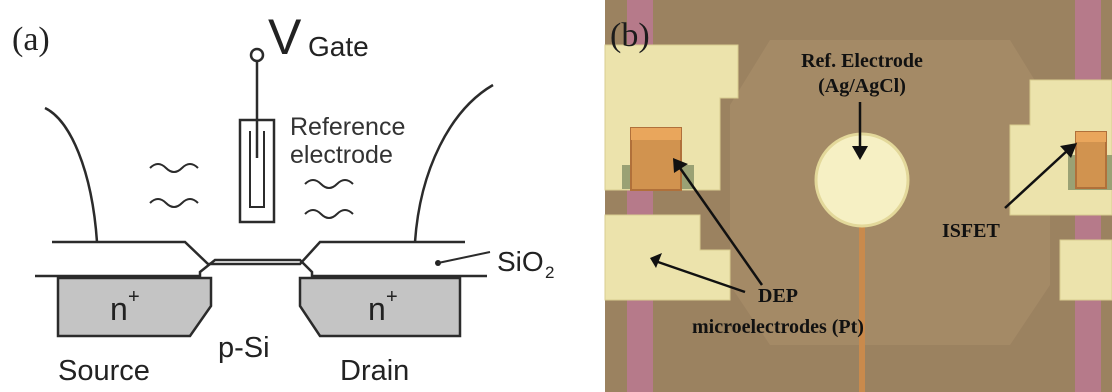 This screenshot has width=1112, height=392. Describe the element at coordinates (630, 35) in the screenshot. I see `panel-b-label: (b)` at that location.